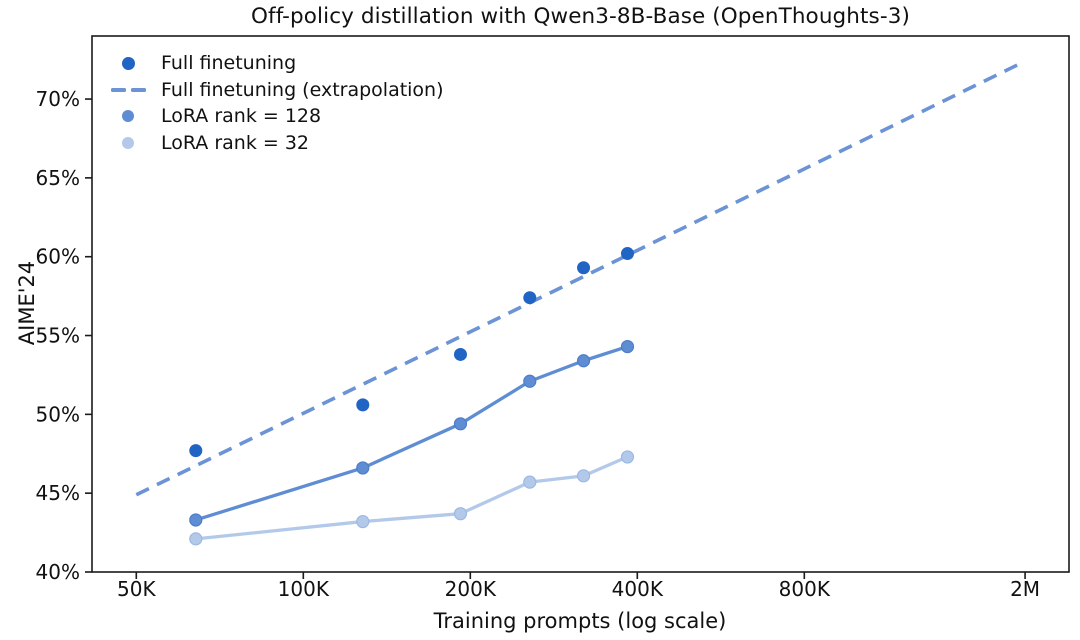 The width and height of the screenshot is (1080, 640). I want to click on legend-item-lora-32: LoRA rank = 32, so click(275, 143).